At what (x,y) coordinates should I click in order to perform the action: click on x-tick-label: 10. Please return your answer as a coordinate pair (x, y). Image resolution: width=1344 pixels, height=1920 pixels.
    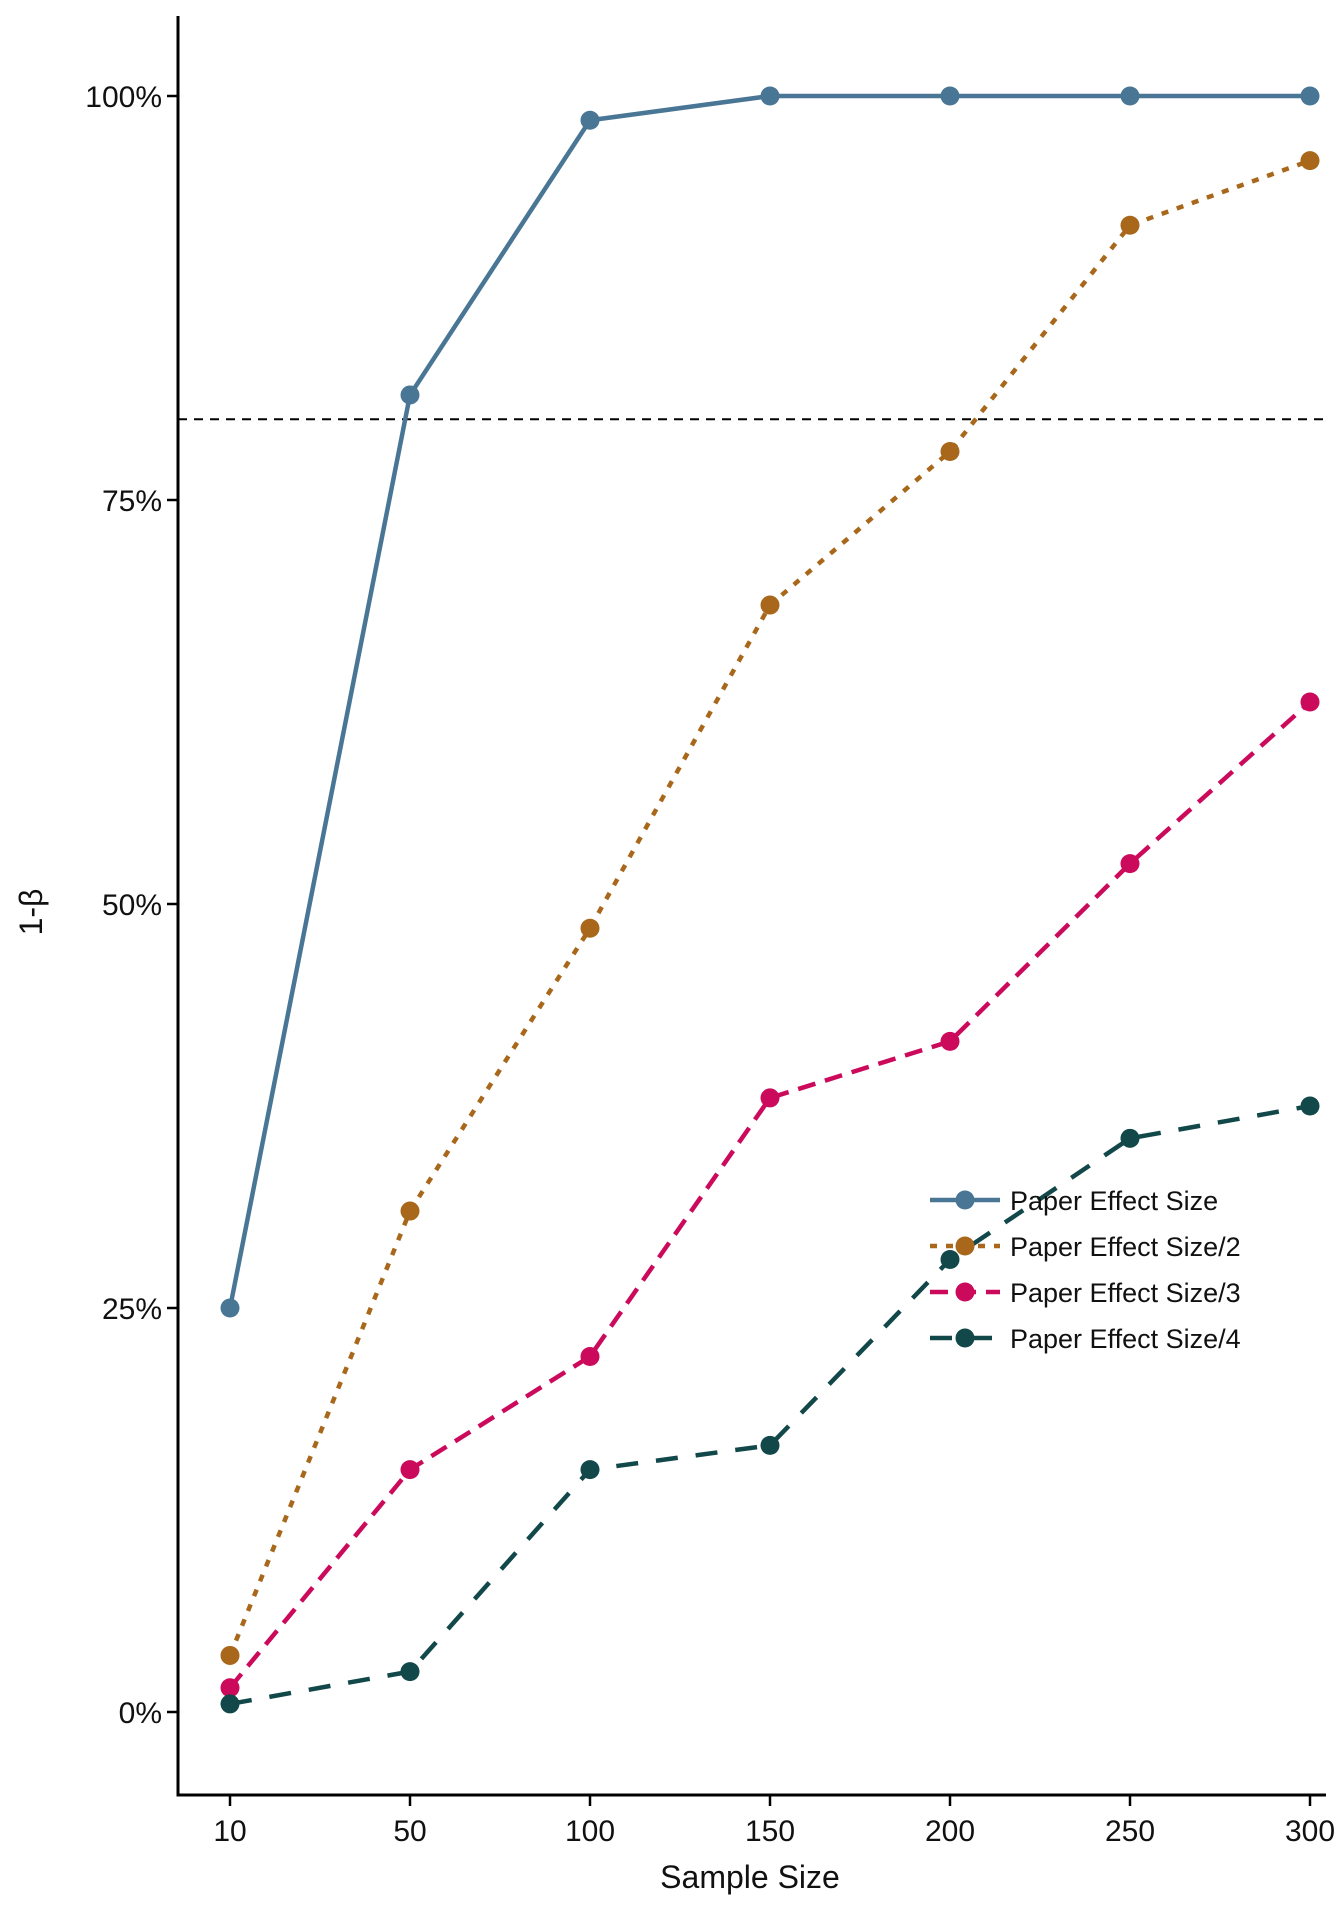
    Looking at the image, I should click on (229, 1831).